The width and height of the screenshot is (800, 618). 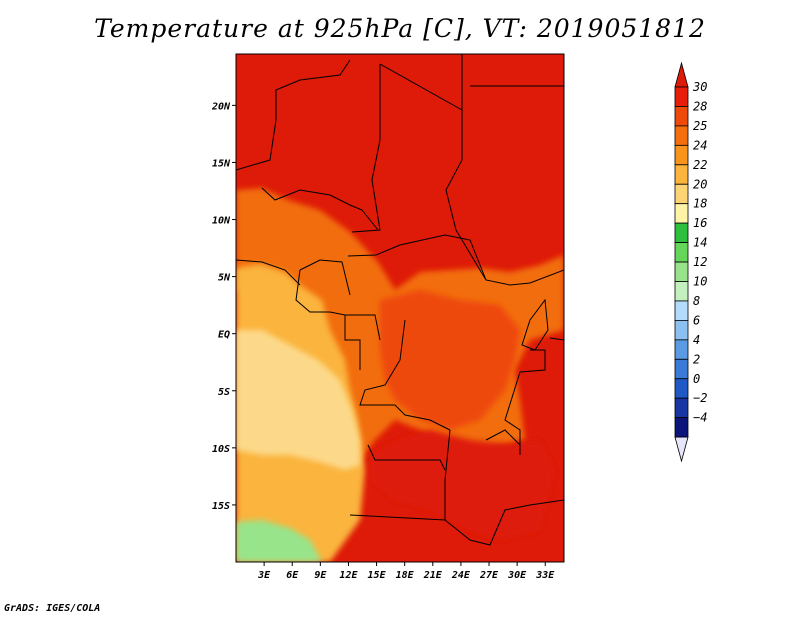 What do you see at coordinates (450, 360) in the screenshot?
I see `region-congo-basin` at bounding box center [450, 360].